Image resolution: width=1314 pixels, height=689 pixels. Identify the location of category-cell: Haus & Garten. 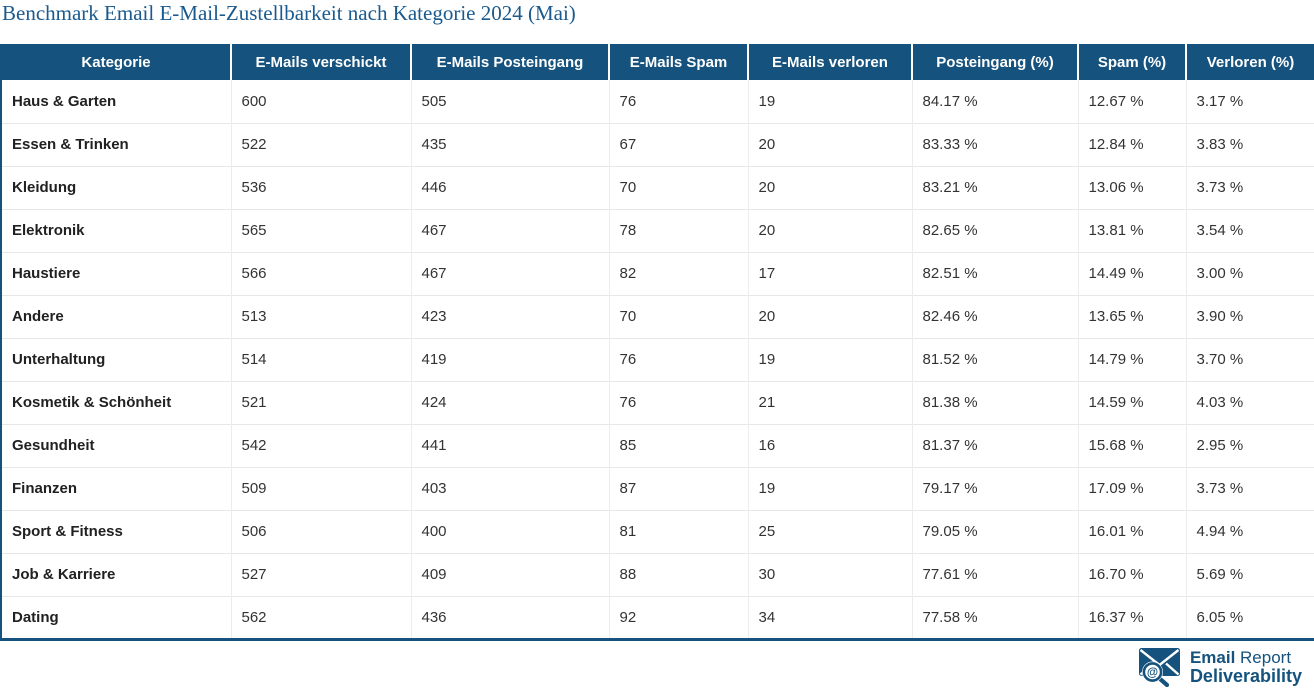
(116, 101).